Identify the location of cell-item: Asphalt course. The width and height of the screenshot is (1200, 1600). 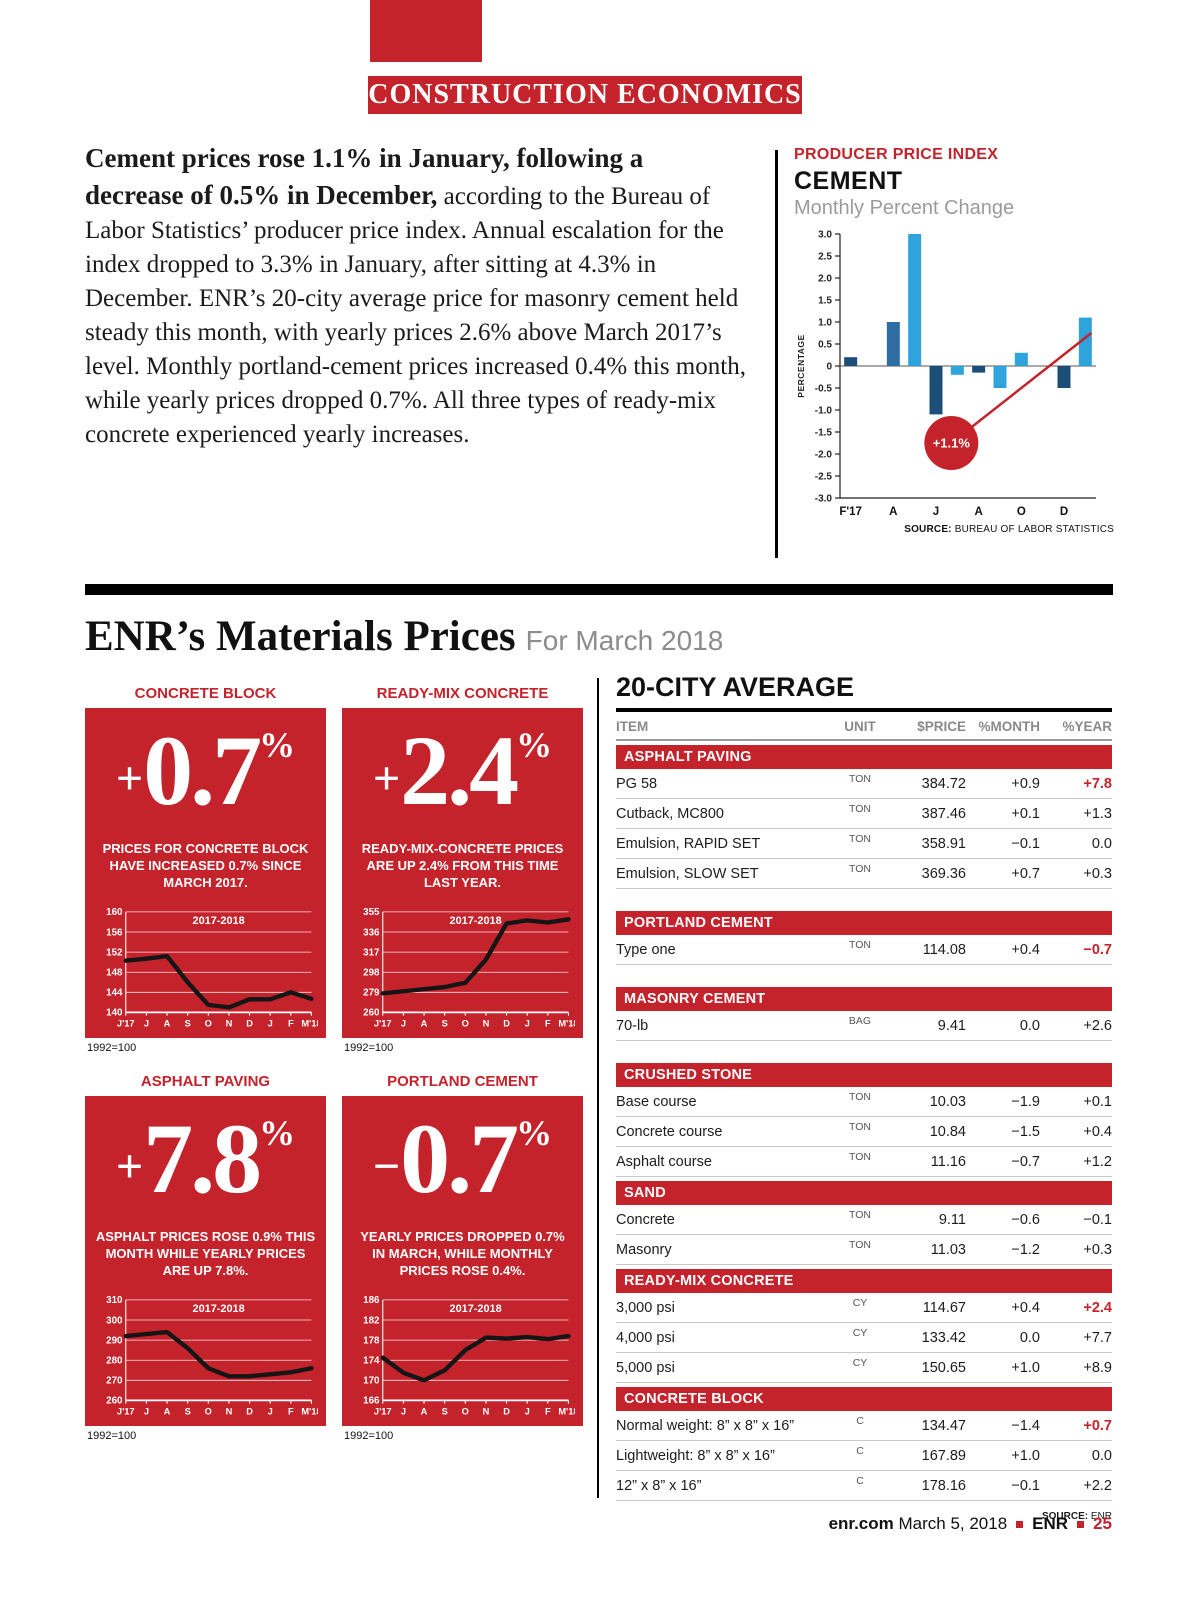
(664, 1161).